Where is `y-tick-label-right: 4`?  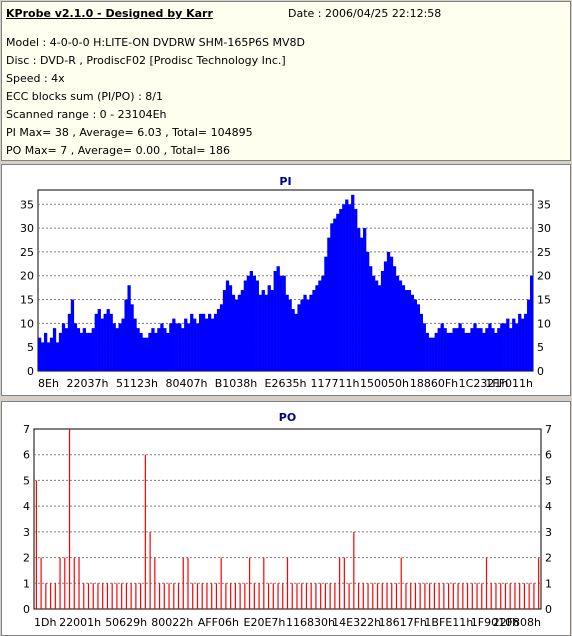
y-tick-label-right: 4 is located at coordinates (548, 506).